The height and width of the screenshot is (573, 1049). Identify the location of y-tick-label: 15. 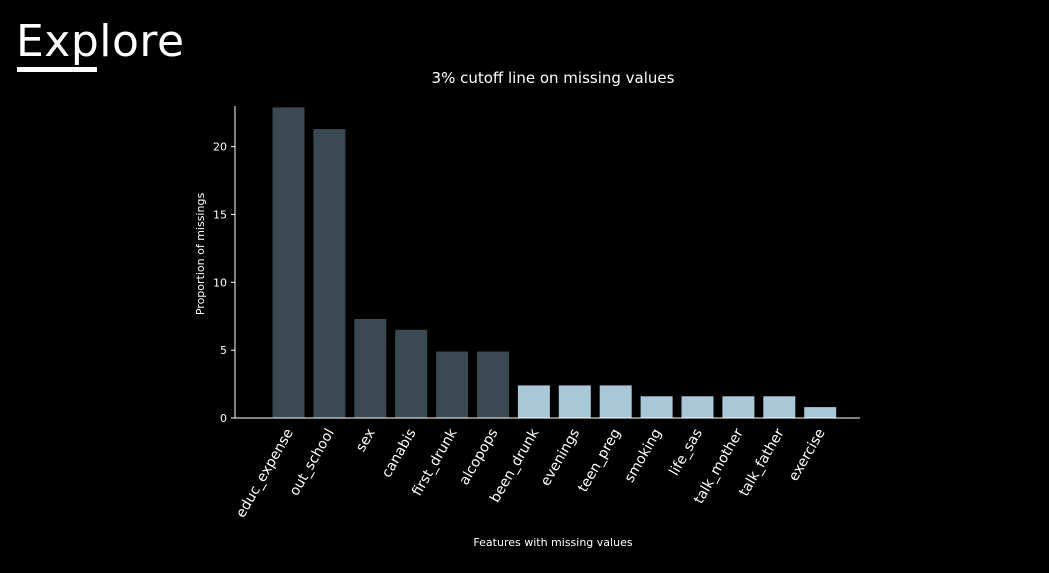
(220, 215).